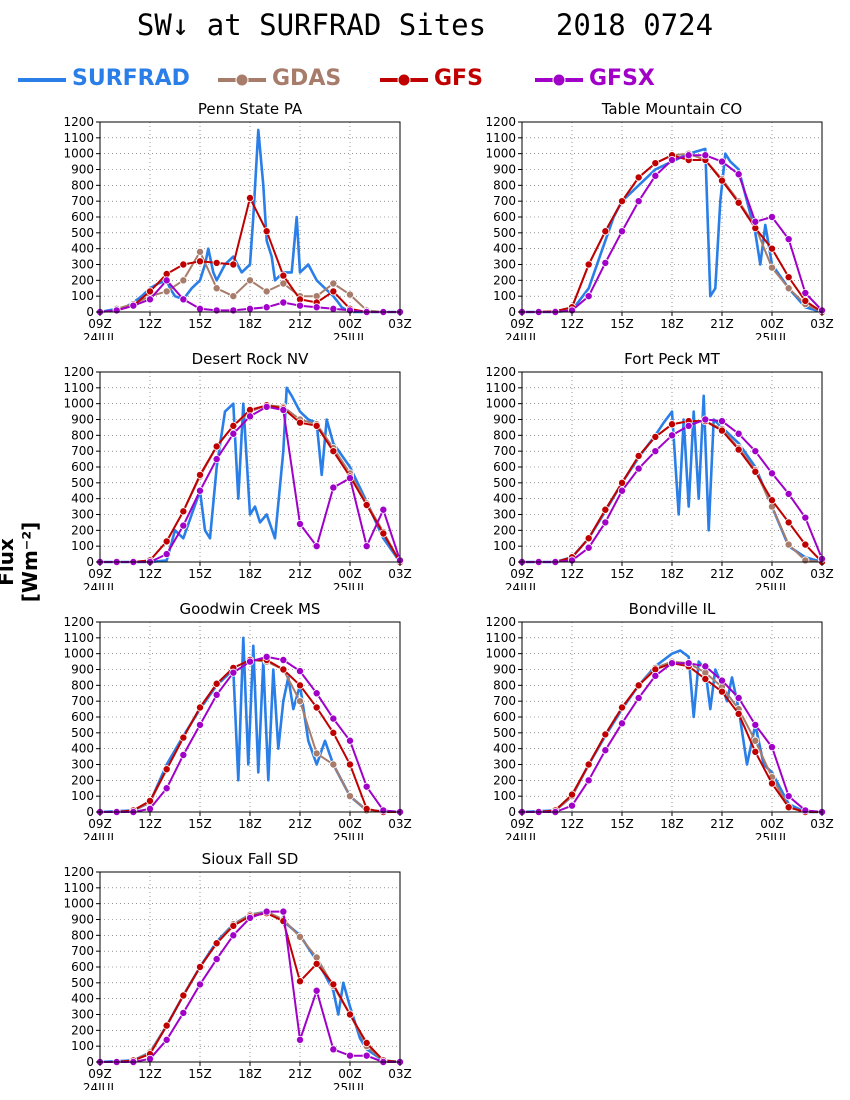 This screenshot has width=850, height=1100. What do you see at coordinates (42, 80) in the screenshot?
I see `legend-swatch` at bounding box center [42, 80].